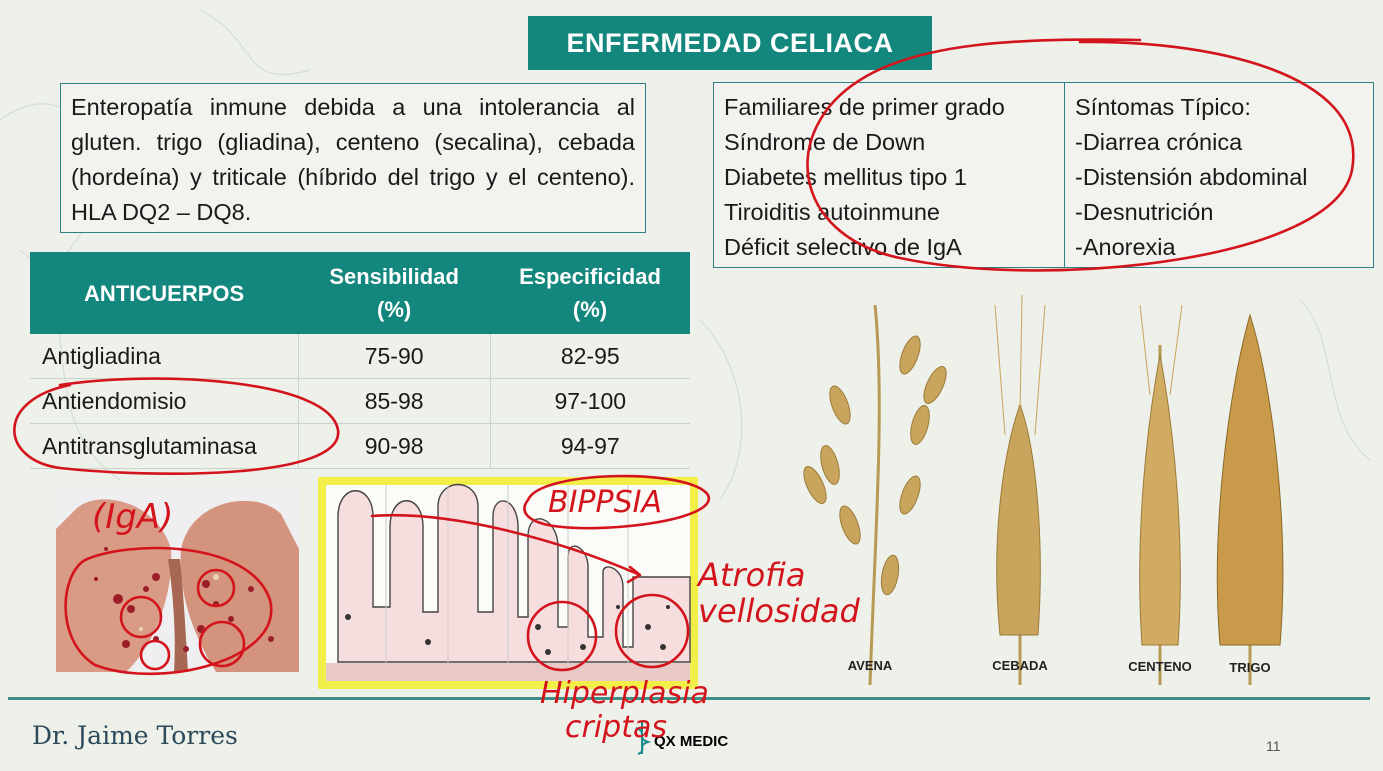 The width and height of the screenshot is (1383, 771). I want to click on header-antibodies: ANTICUERPOS, so click(164, 293).